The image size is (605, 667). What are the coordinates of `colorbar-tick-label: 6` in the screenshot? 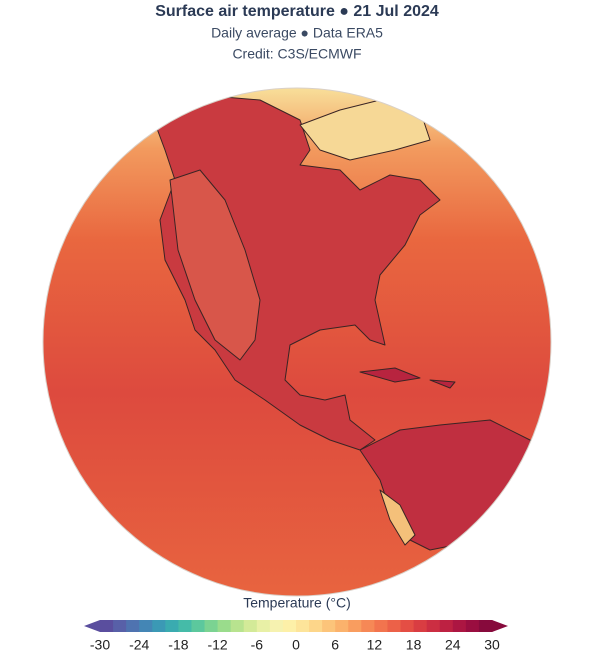 It's located at (335, 645).